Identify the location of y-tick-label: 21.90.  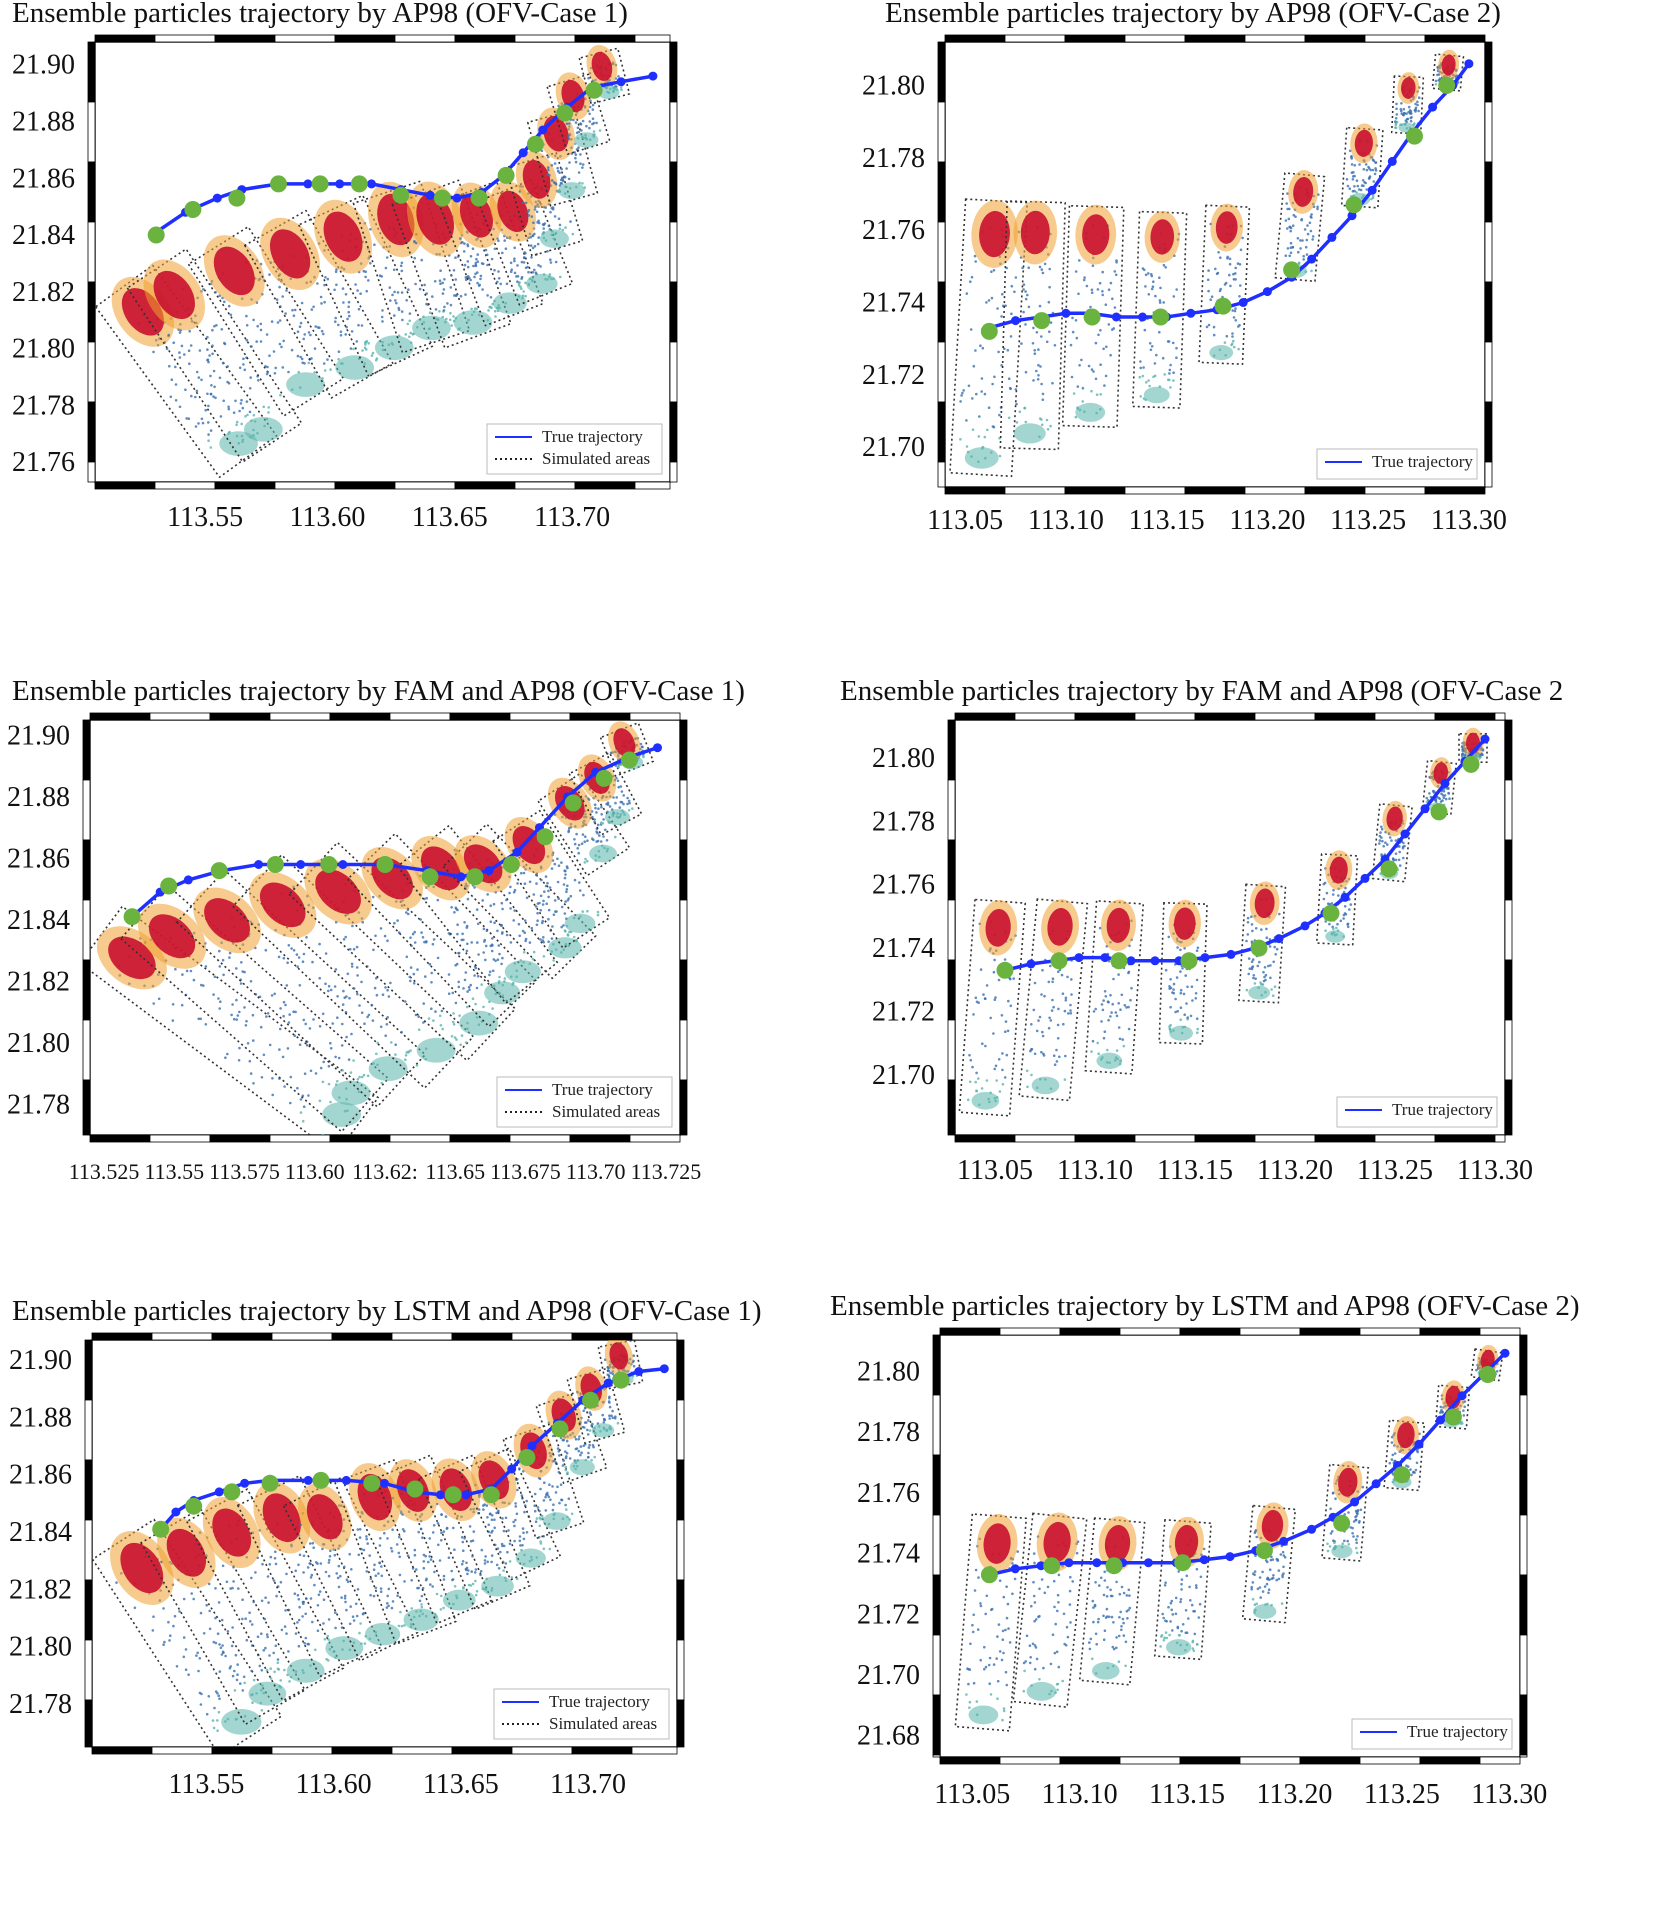
(38, 735).